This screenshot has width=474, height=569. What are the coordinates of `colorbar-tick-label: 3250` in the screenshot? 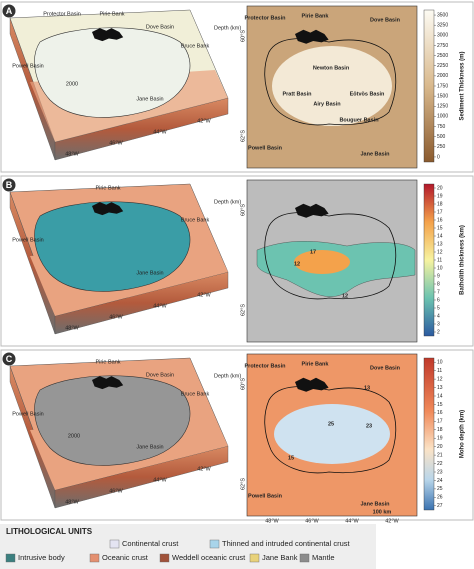 It's located at (442, 26).